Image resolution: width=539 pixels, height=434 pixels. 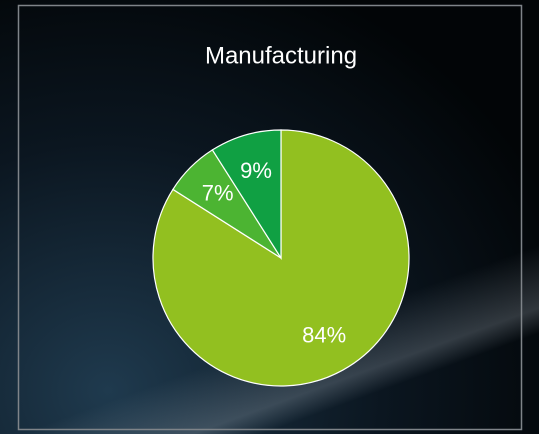 I want to click on data-label: 84%, so click(x=324, y=334).